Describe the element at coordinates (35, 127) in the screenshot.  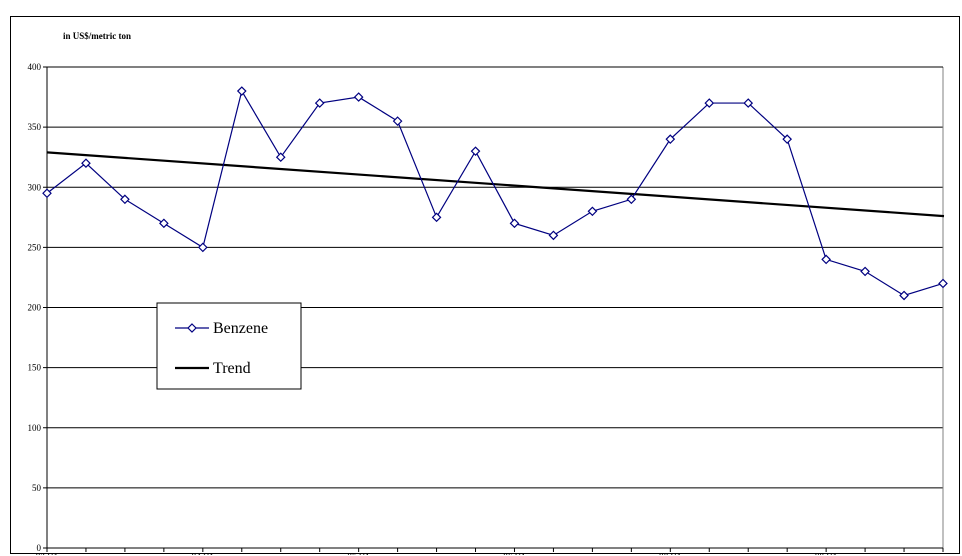
I see `y-tick-label-350: 350` at that location.